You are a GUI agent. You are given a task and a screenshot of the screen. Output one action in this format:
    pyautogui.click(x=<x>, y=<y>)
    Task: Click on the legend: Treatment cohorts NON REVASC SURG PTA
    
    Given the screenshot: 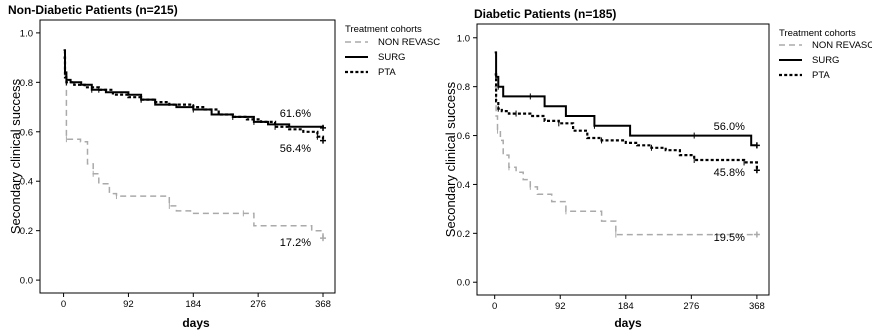 What is the action you would take?
    pyautogui.click(x=392, y=51)
    